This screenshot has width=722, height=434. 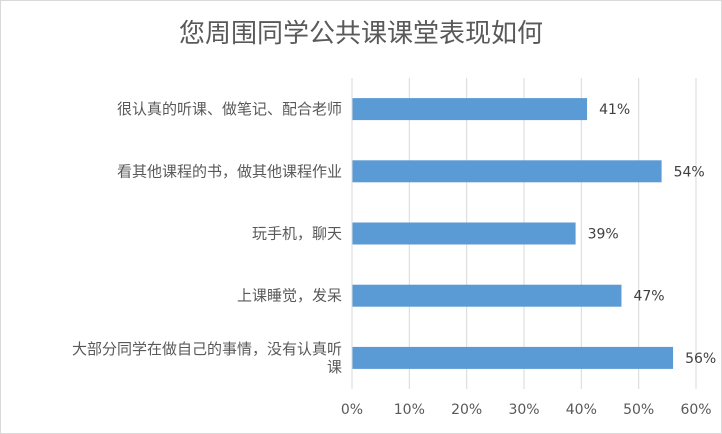 I want to click on x-tick-label: 30%, so click(x=523, y=410).